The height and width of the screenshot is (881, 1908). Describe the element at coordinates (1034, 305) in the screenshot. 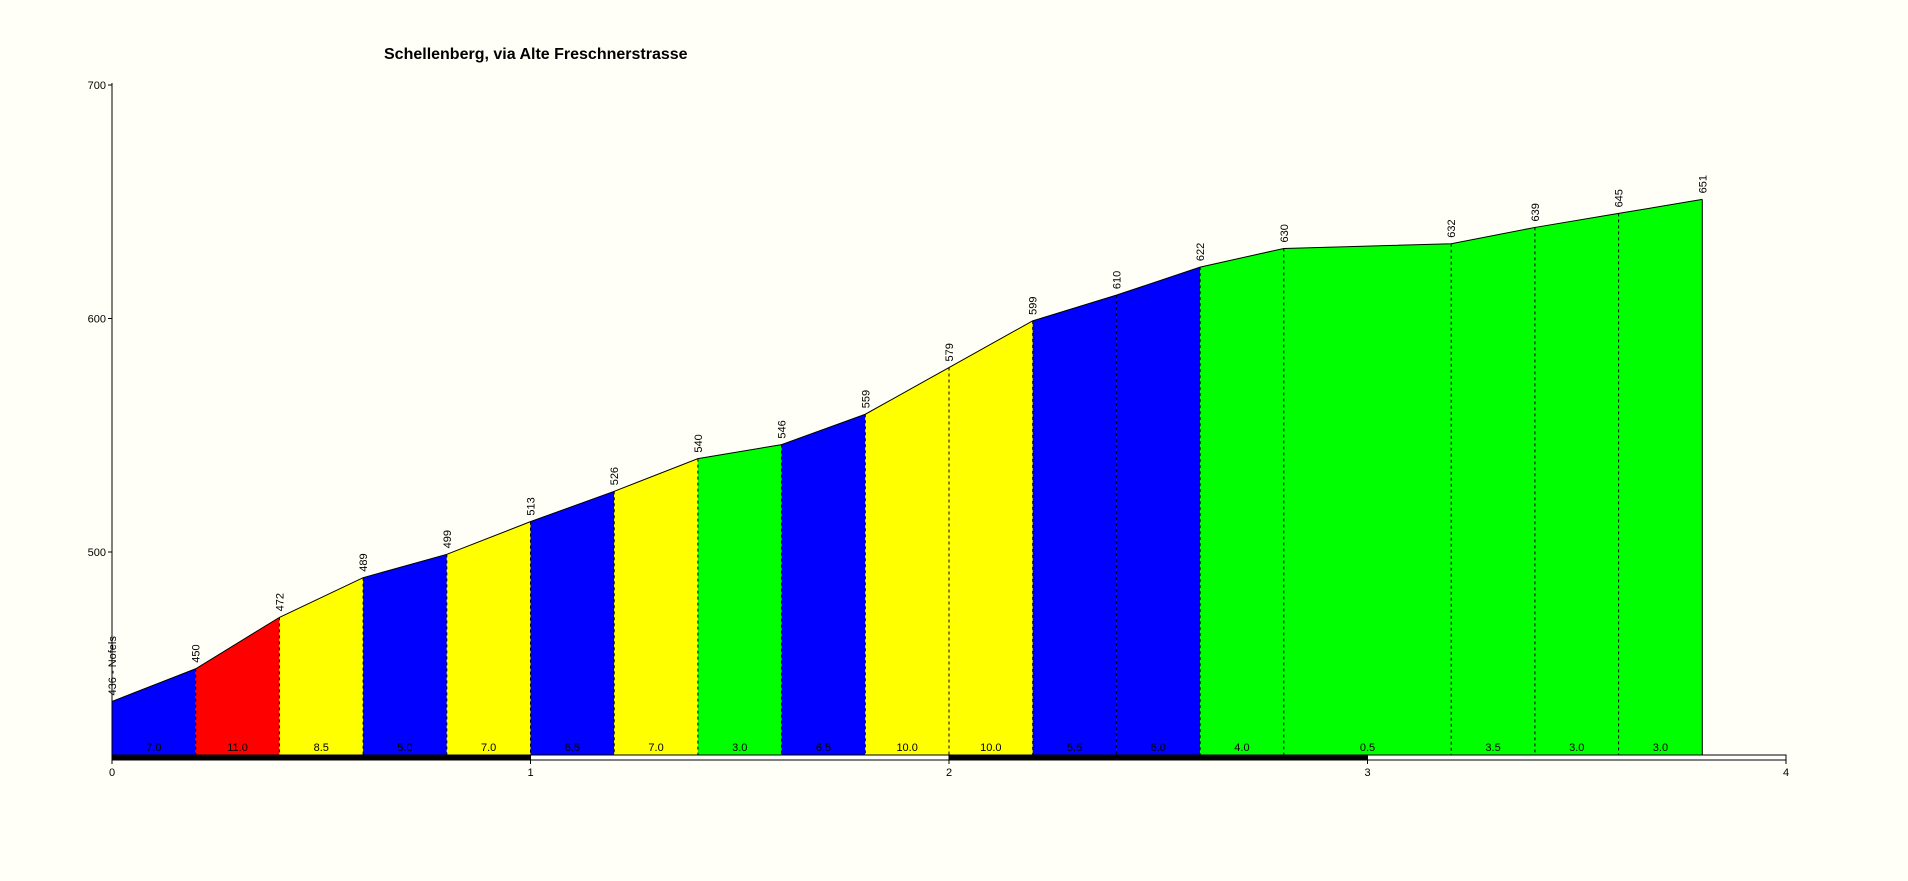

I see `elevation-label: 599` at that location.